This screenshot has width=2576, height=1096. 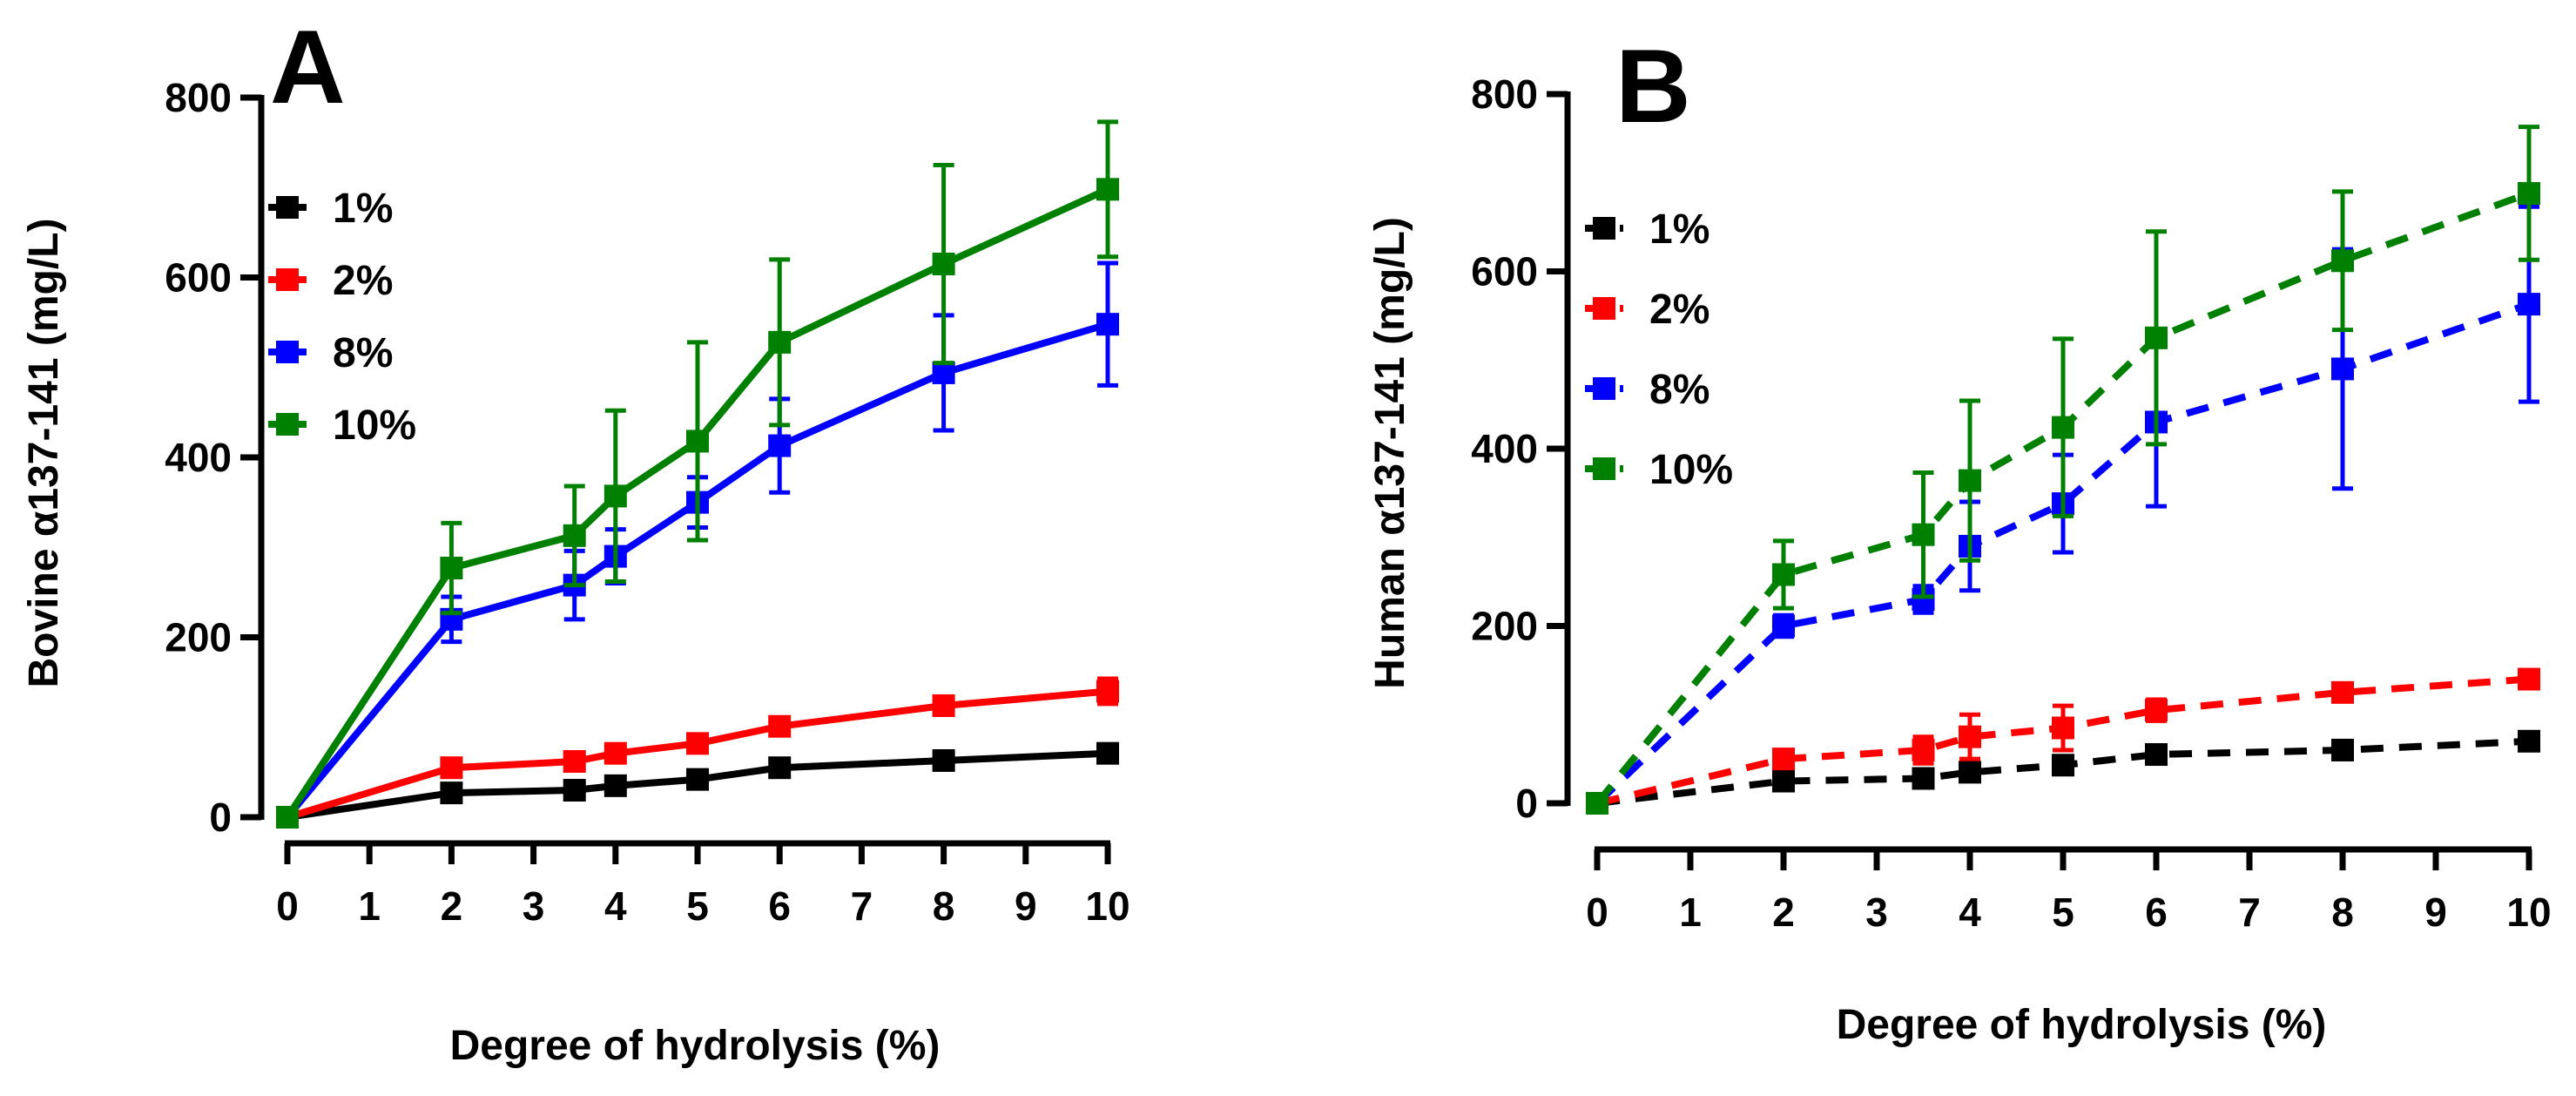 I want to click on panel-b-y-tick-label: 800, so click(x=1504, y=94).